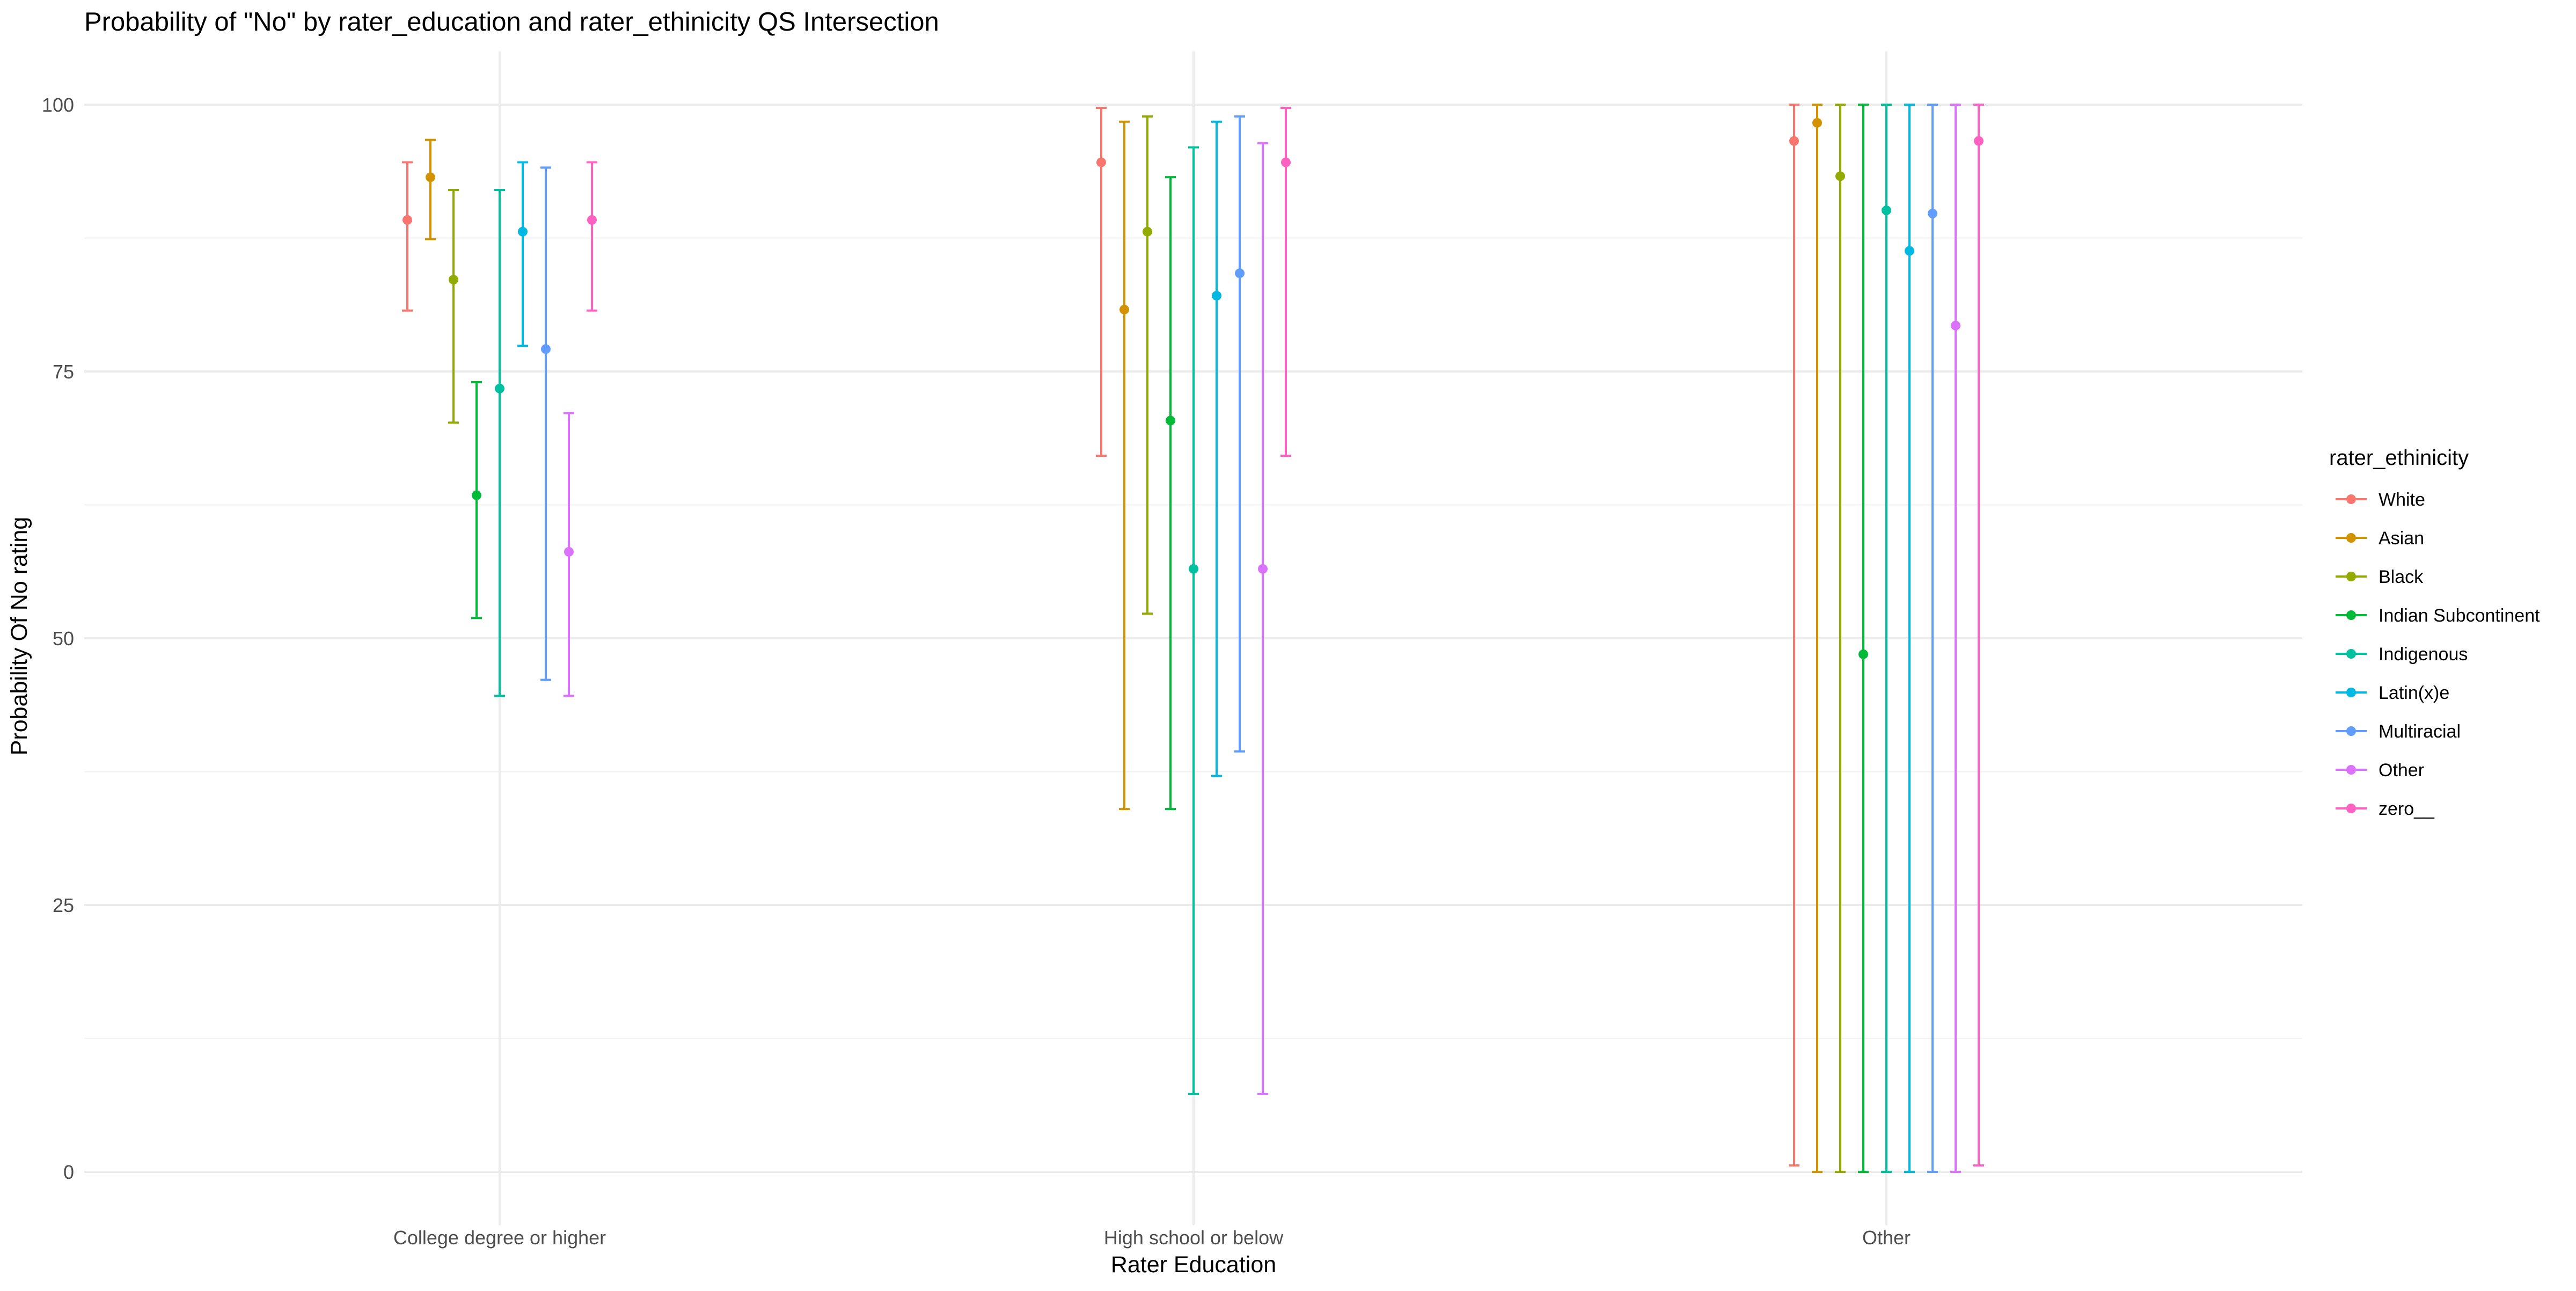  I want to click on legend-item: Other, so click(2380, 770).